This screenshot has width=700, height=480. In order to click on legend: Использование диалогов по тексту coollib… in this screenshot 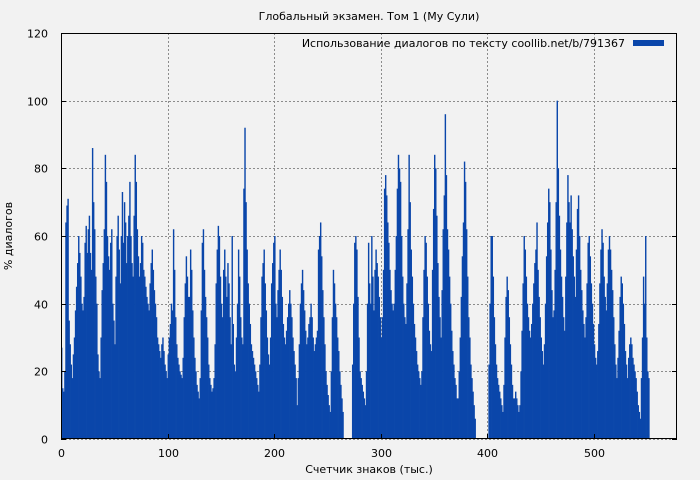, I will do `click(483, 43)`.